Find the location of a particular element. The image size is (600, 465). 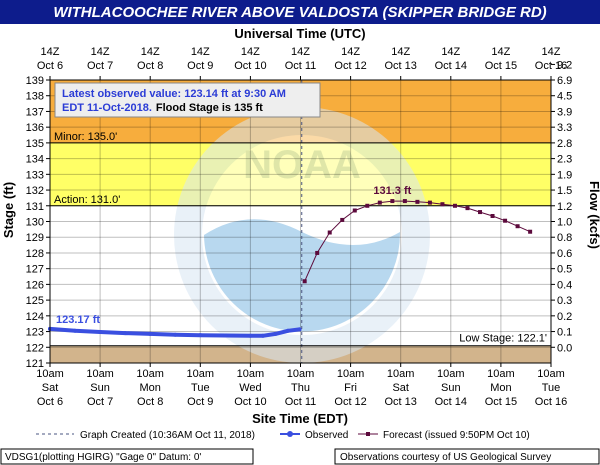

footer-left-text: VDSG1(plotting HGIRG) "Gage 0" Datum: 0' is located at coordinates (103, 457).